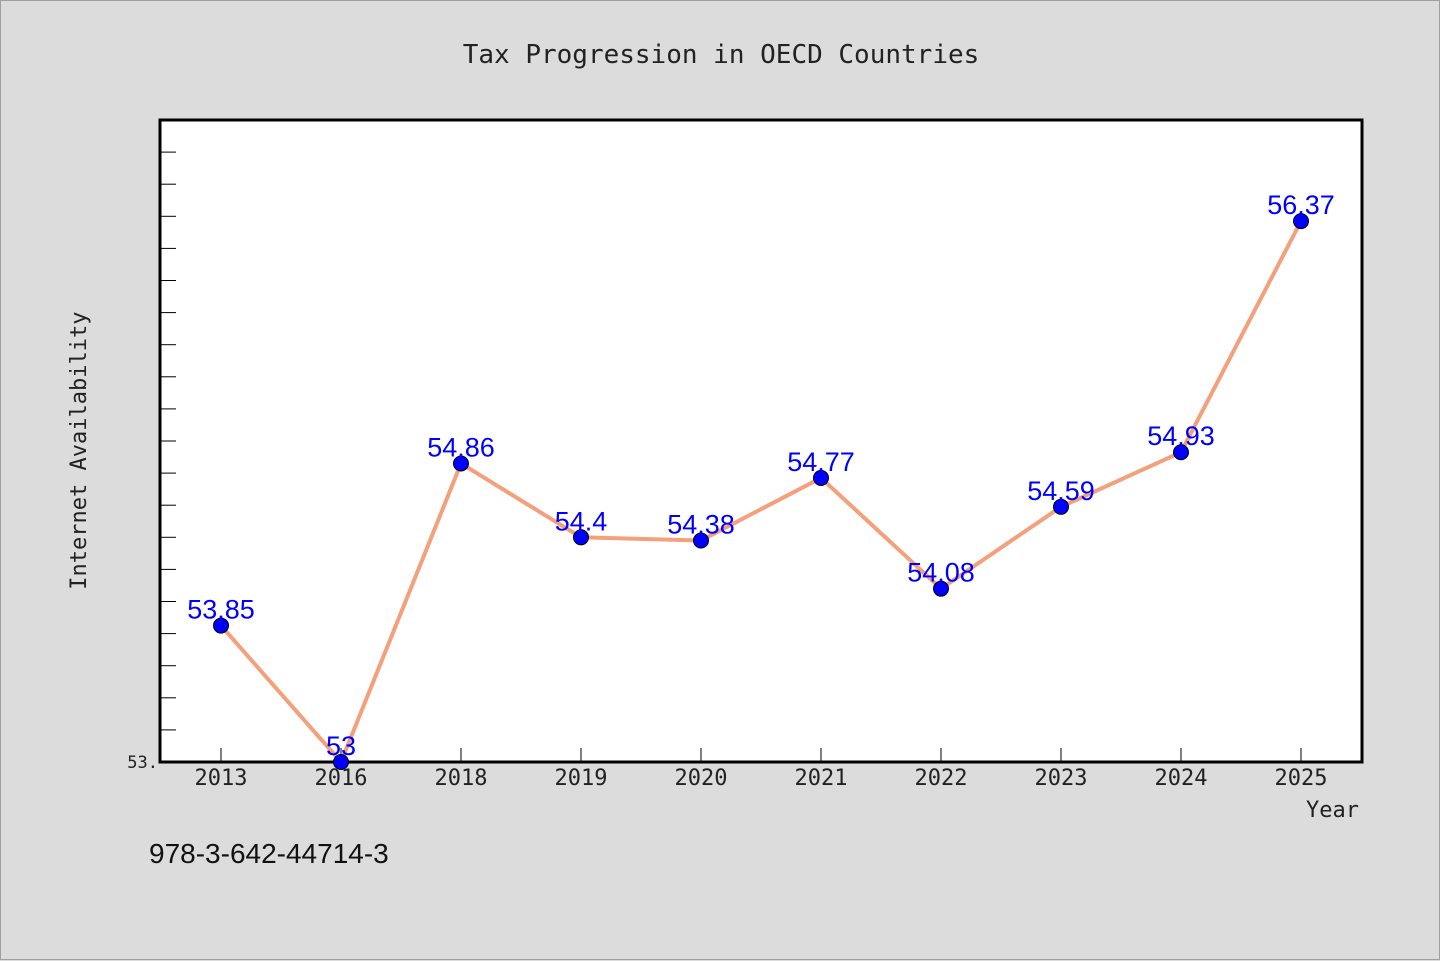 The height and width of the screenshot is (961, 1440). I want to click on data-label: 54.93, so click(1181, 436).